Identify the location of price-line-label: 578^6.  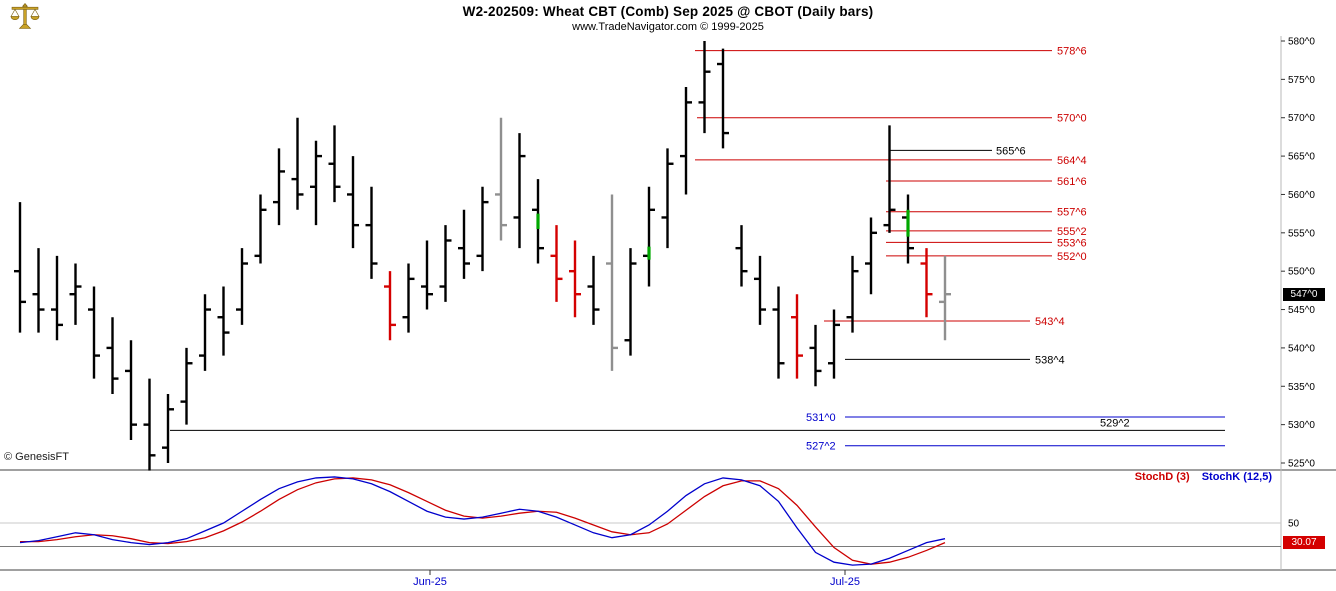
(1072, 52).